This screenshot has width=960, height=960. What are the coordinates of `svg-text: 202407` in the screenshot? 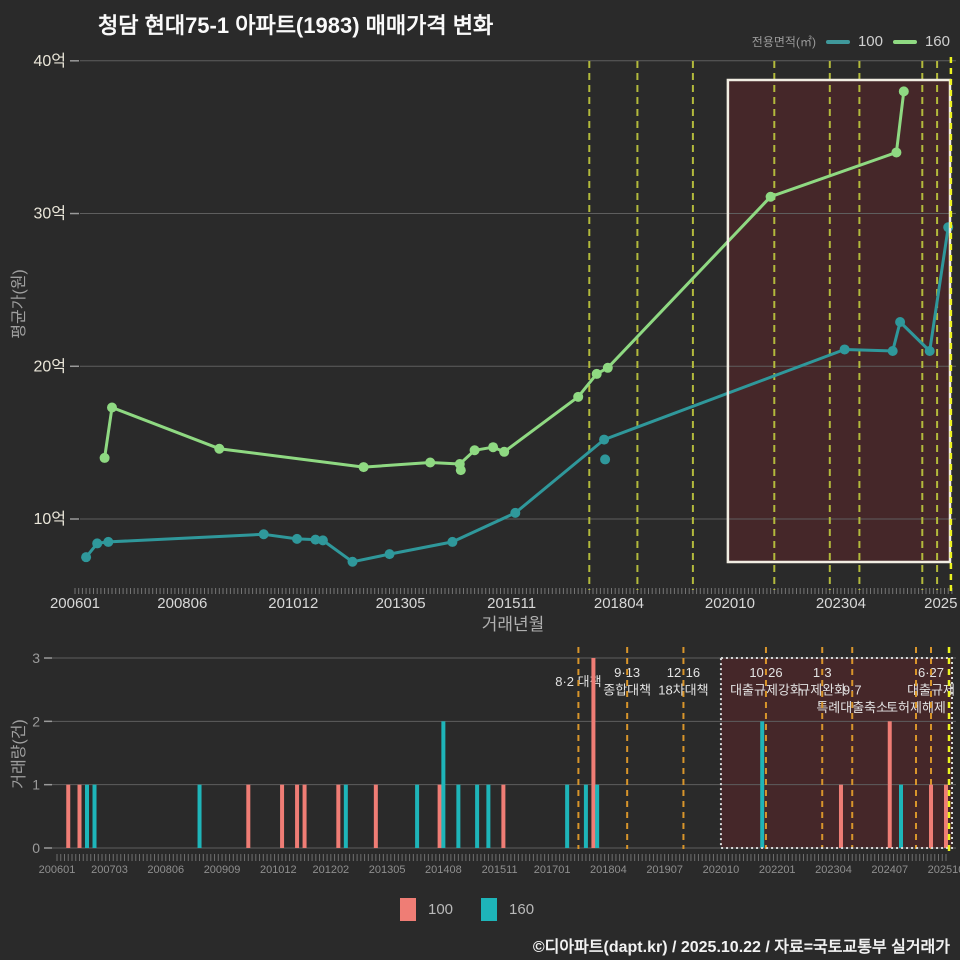 It's located at (889, 870).